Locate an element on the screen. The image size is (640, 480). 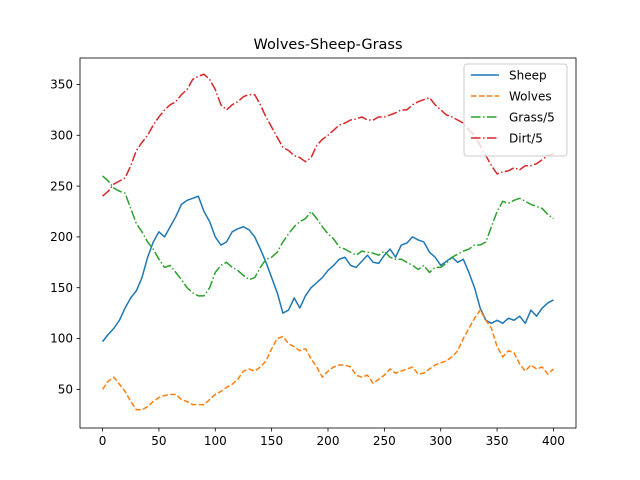
x-tick-label: 250 is located at coordinates (384, 441).